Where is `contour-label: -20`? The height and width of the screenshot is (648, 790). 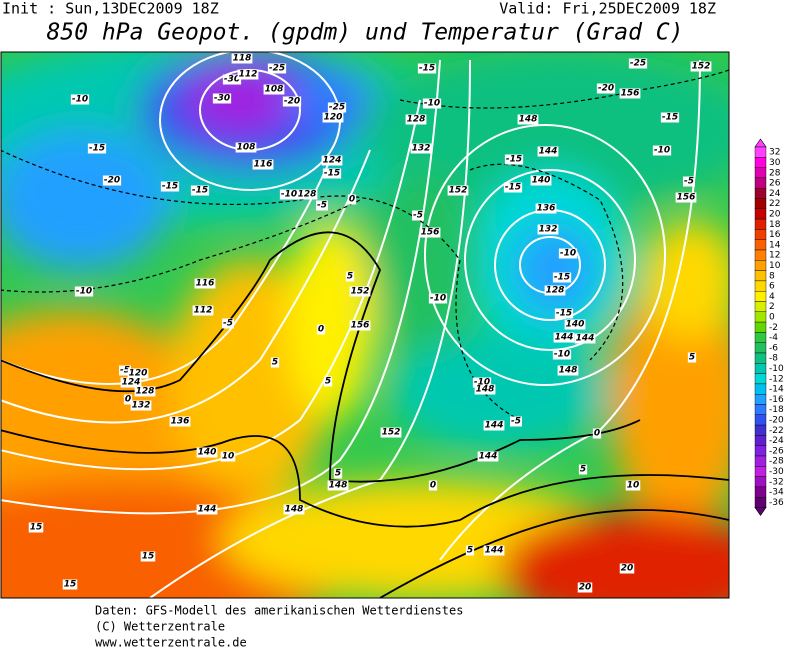
contour-label: -20 is located at coordinates (606, 89).